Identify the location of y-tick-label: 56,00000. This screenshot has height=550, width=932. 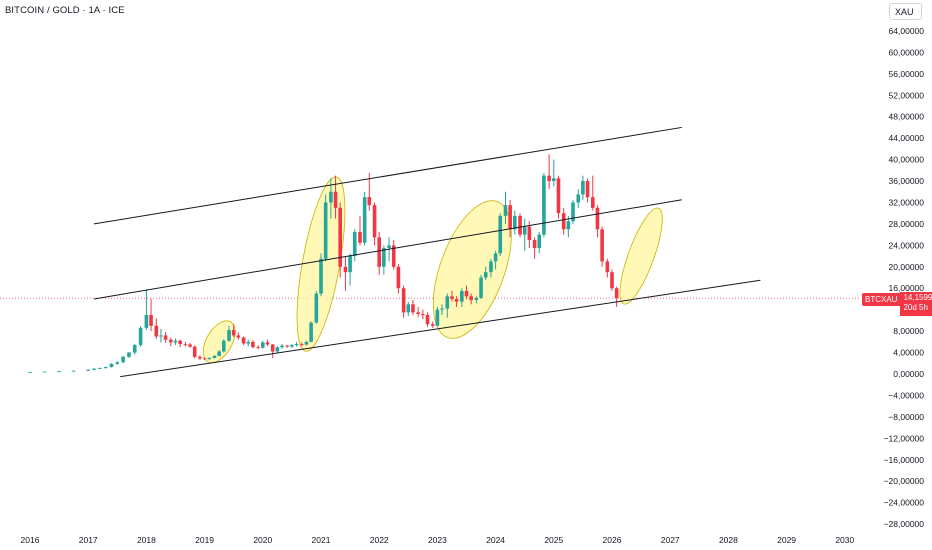
(907, 74).